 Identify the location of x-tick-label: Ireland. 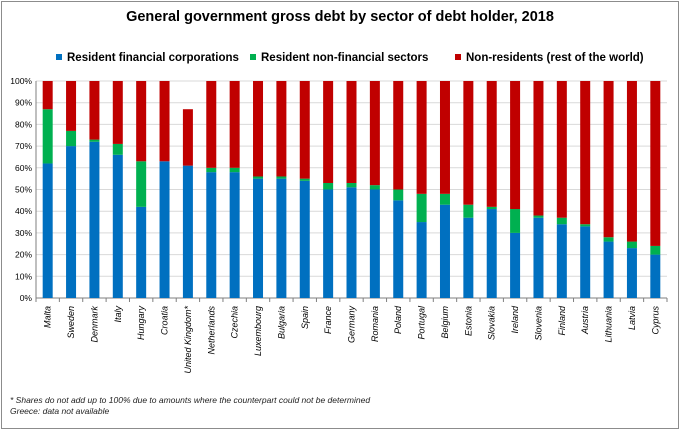
(515, 319).